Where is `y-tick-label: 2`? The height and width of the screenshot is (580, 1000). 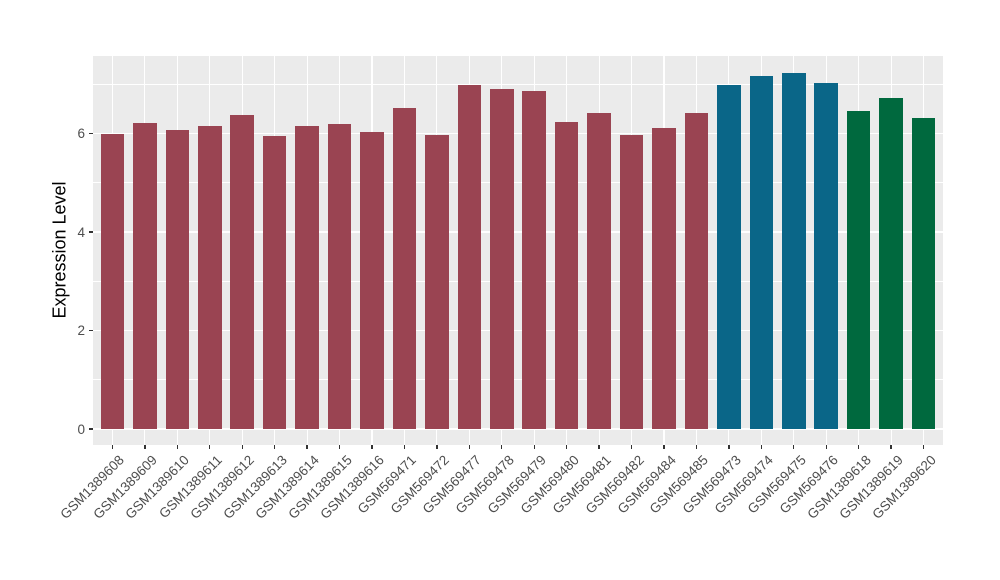 y-tick-label: 2 is located at coordinates (81, 331).